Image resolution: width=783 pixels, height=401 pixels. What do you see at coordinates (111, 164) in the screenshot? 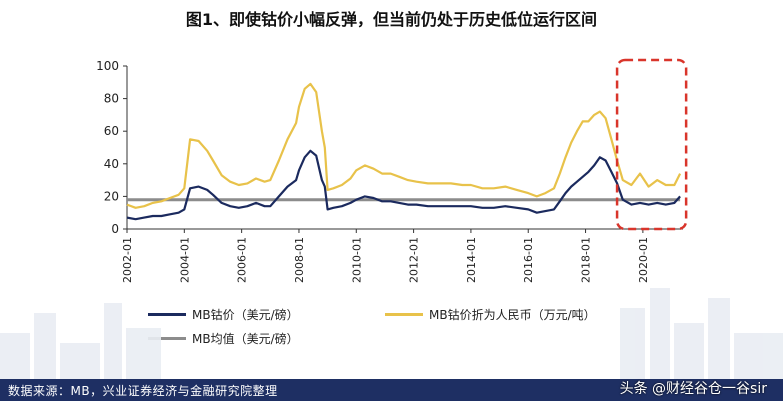
I see `y-tick-label: 40` at bounding box center [111, 164].